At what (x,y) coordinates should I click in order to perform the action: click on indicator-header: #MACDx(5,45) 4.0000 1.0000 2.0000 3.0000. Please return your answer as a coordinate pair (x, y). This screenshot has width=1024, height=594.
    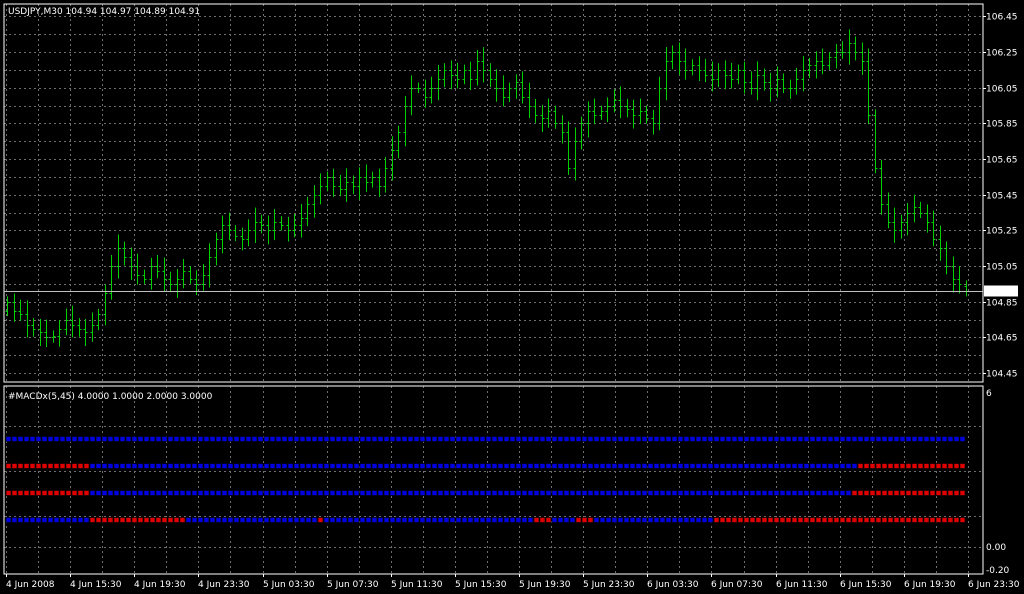
    Looking at the image, I should click on (110, 397).